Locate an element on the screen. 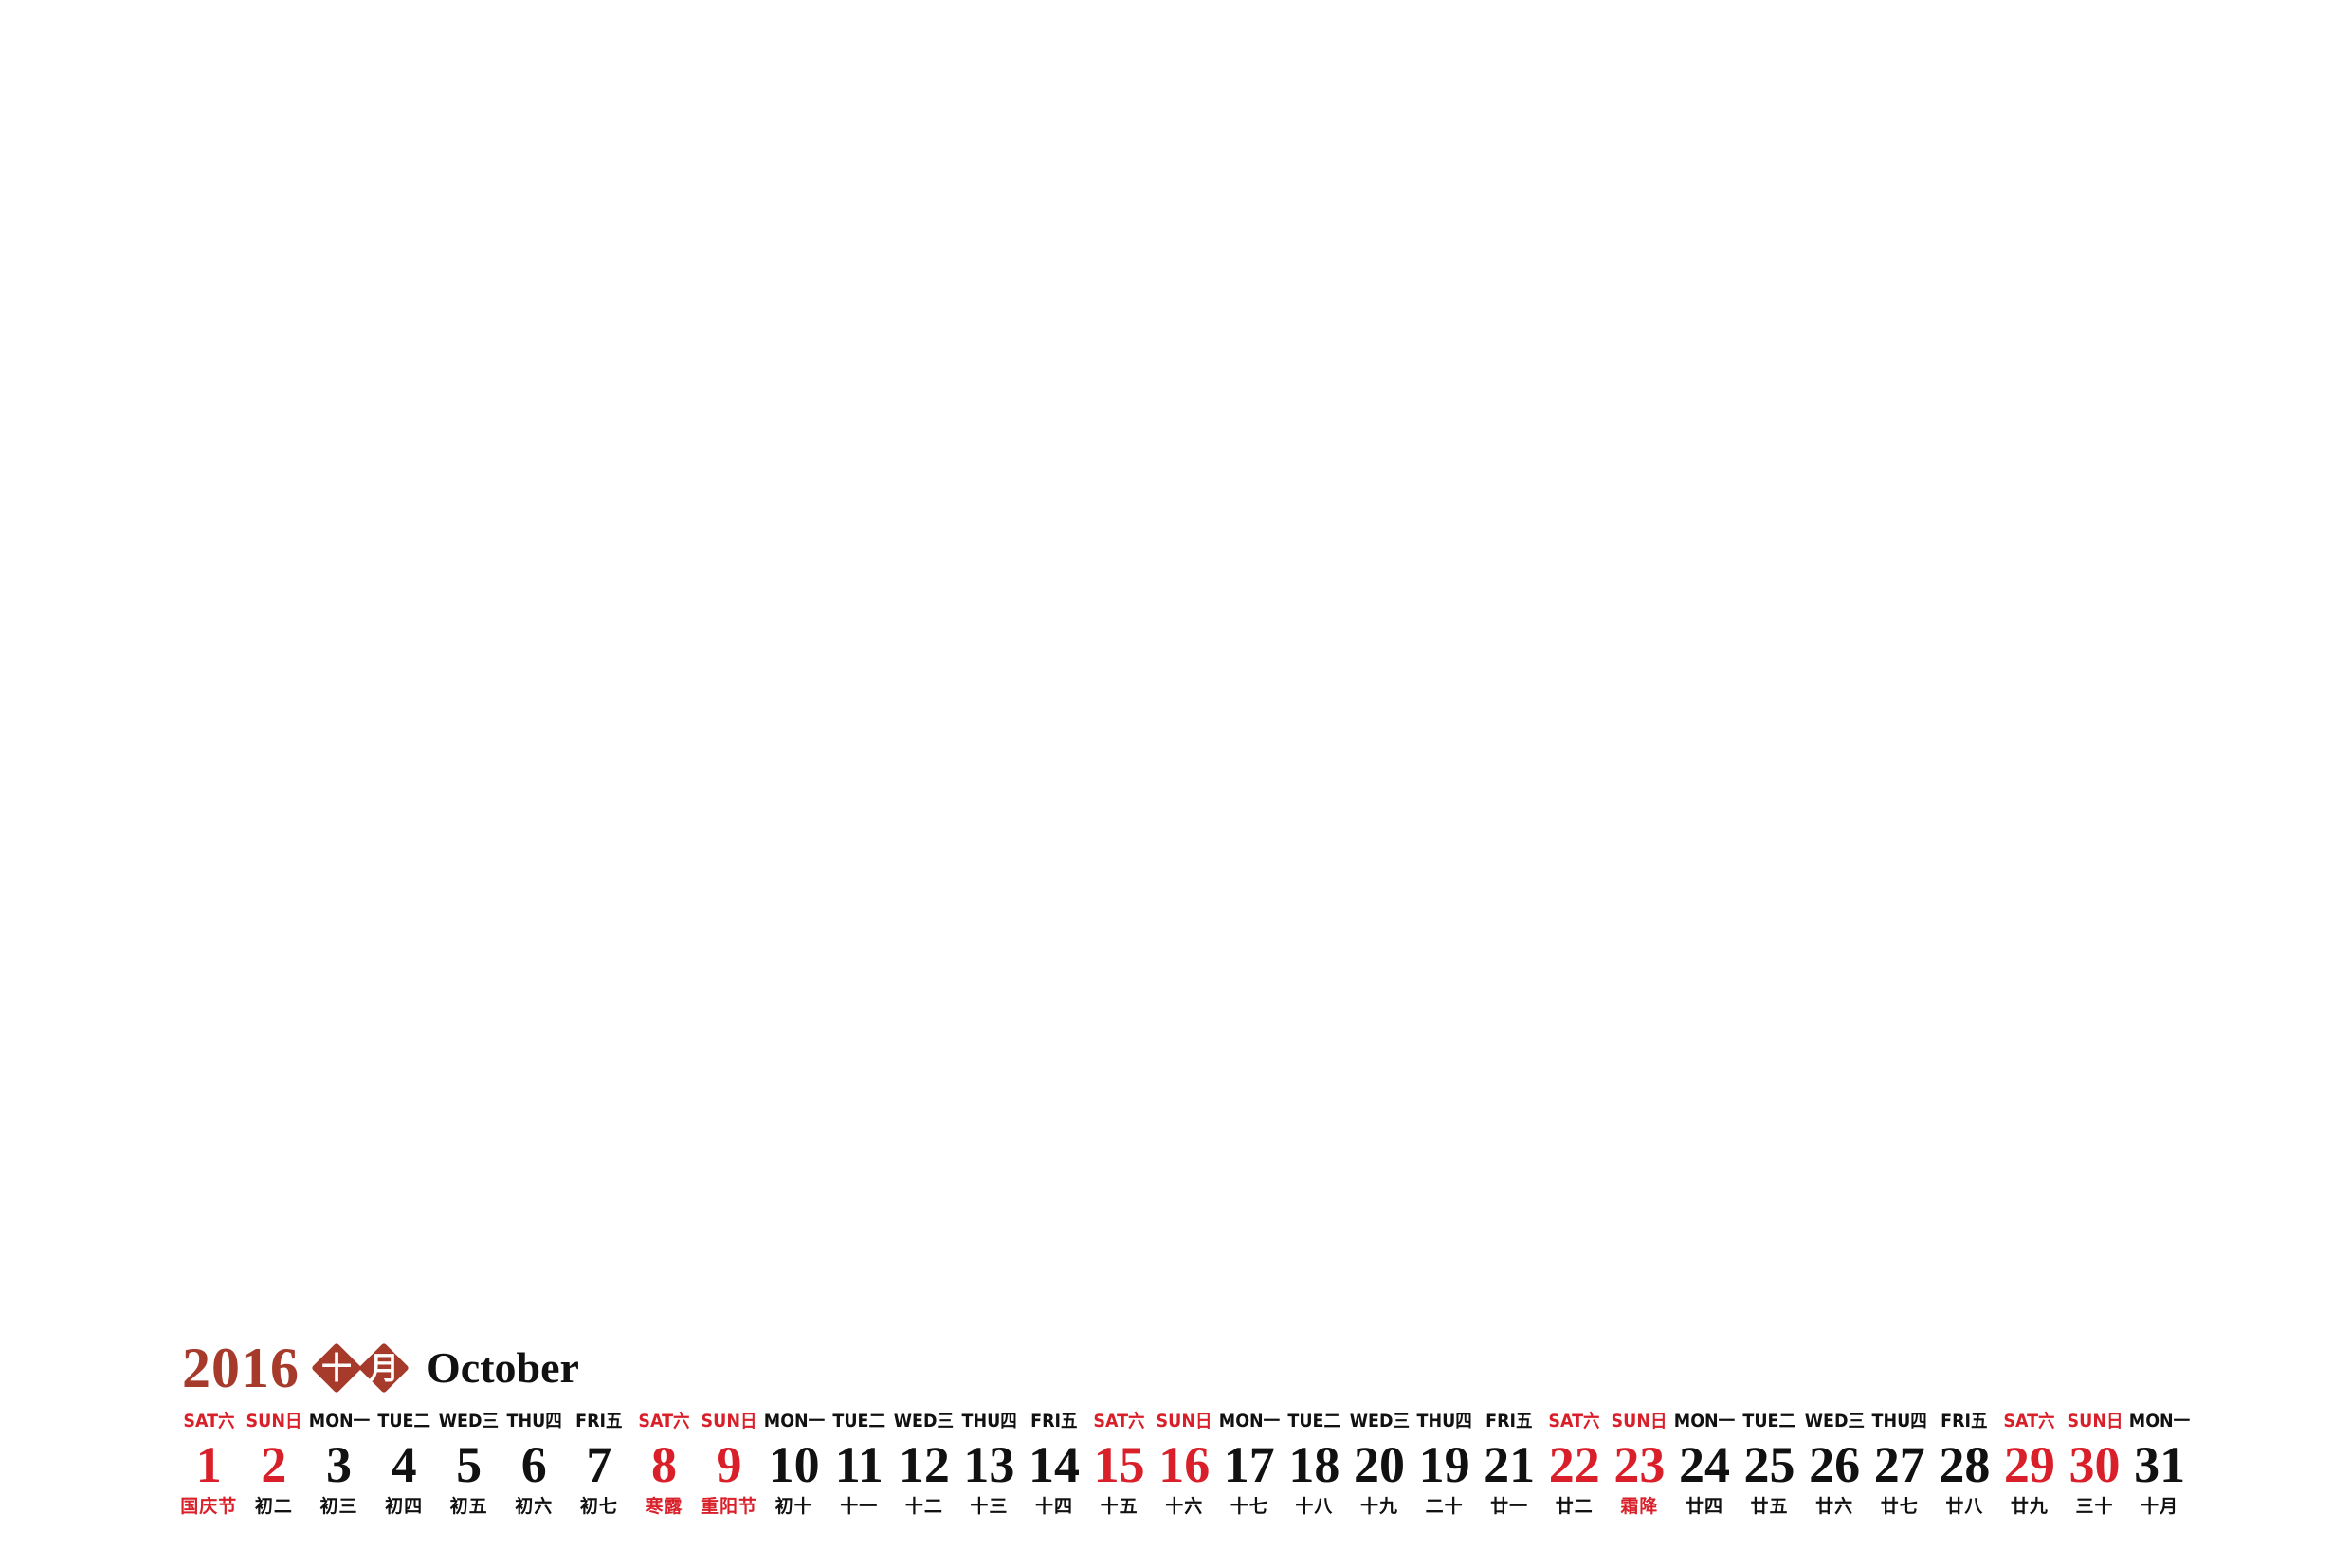 The image size is (2351, 1568). day-column: MON一 17 十七 is located at coordinates (1250, 1464).